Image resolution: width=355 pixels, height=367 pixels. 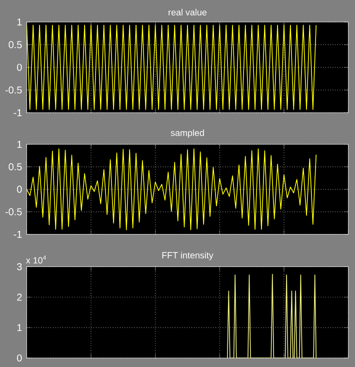 I want to click on chart-title: FFT intensity, so click(x=188, y=256).